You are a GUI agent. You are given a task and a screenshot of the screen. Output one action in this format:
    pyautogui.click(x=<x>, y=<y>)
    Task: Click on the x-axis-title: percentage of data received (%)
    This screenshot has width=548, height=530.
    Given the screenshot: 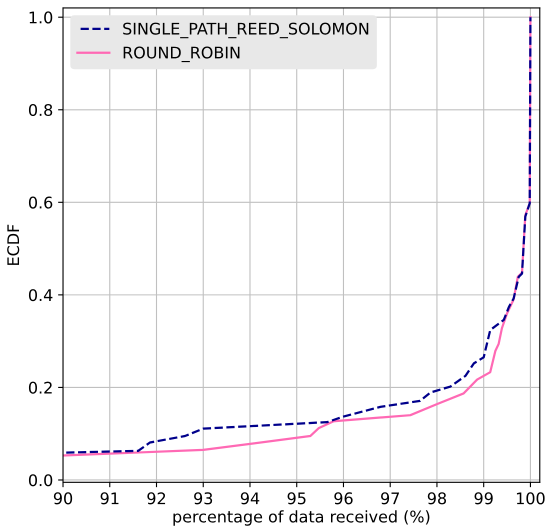 What is the action you would take?
    pyautogui.click(x=301, y=518)
    